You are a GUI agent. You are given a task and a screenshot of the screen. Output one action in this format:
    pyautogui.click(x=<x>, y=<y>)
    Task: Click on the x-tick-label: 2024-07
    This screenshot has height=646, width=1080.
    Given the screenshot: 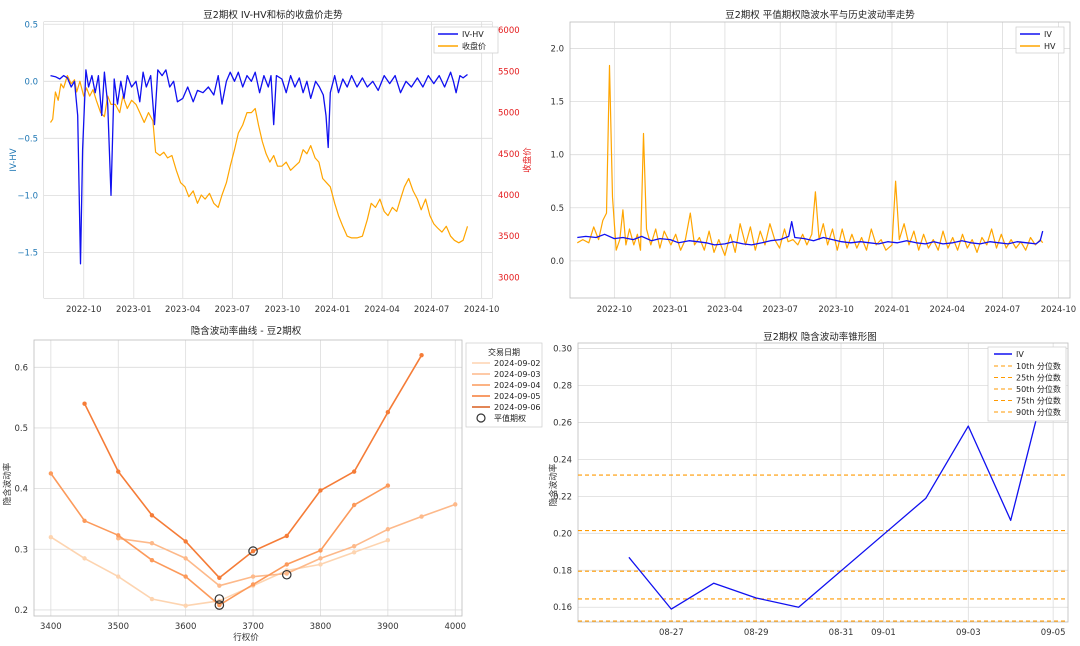 What is the action you would take?
    pyautogui.click(x=1003, y=310)
    